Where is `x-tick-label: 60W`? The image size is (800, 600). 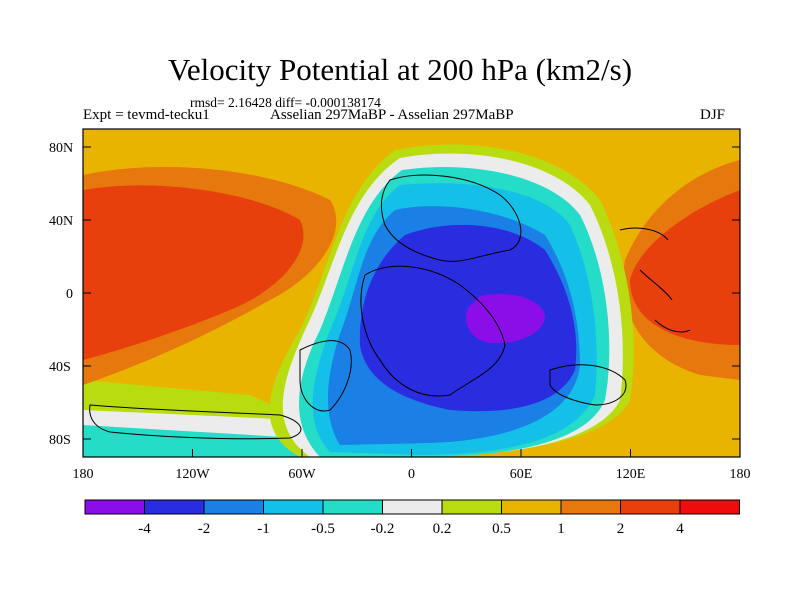 x-tick-label: 60W is located at coordinates (302, 474).